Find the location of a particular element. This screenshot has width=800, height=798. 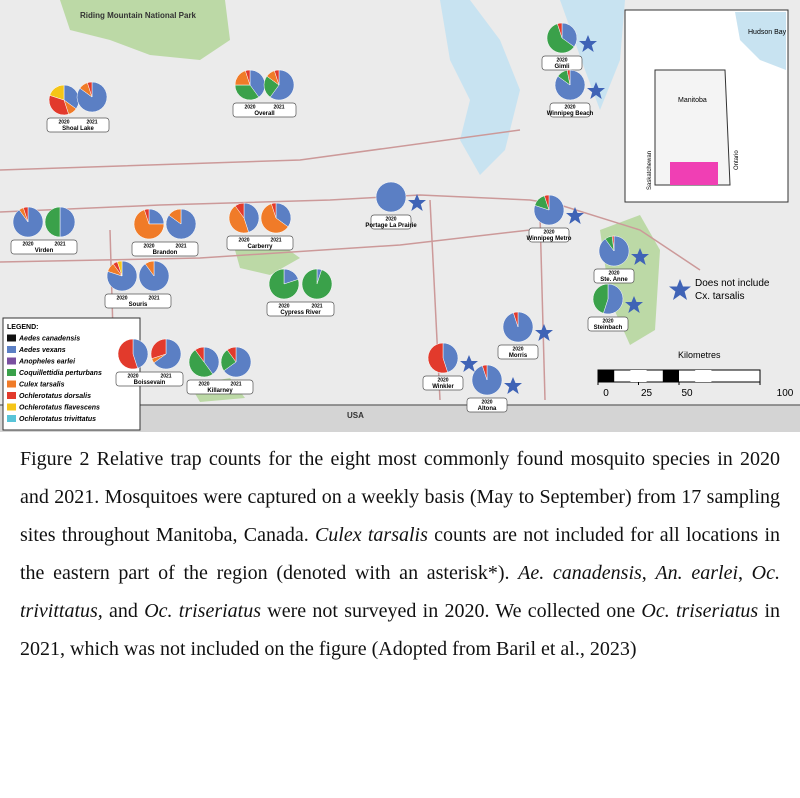

site-name: Ste. Anne is located at coordinates (614, 280).